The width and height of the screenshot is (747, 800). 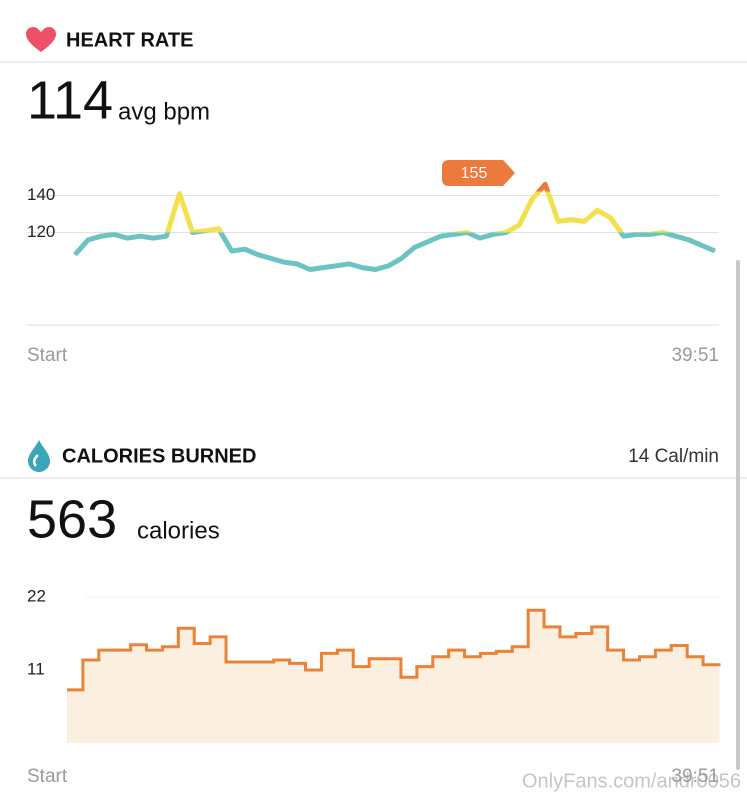 I want to click on heart-icon, so click(x=41, y=39).